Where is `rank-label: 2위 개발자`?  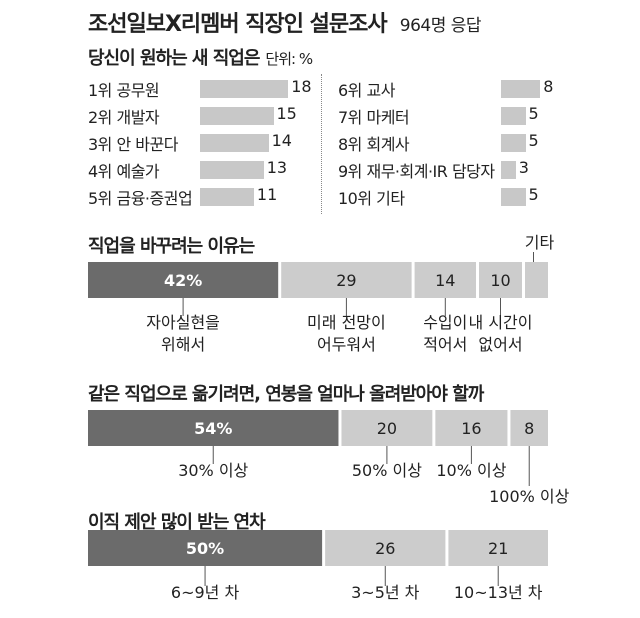
rank-label: 2위 개발자 is located at coordinates (124, 117).